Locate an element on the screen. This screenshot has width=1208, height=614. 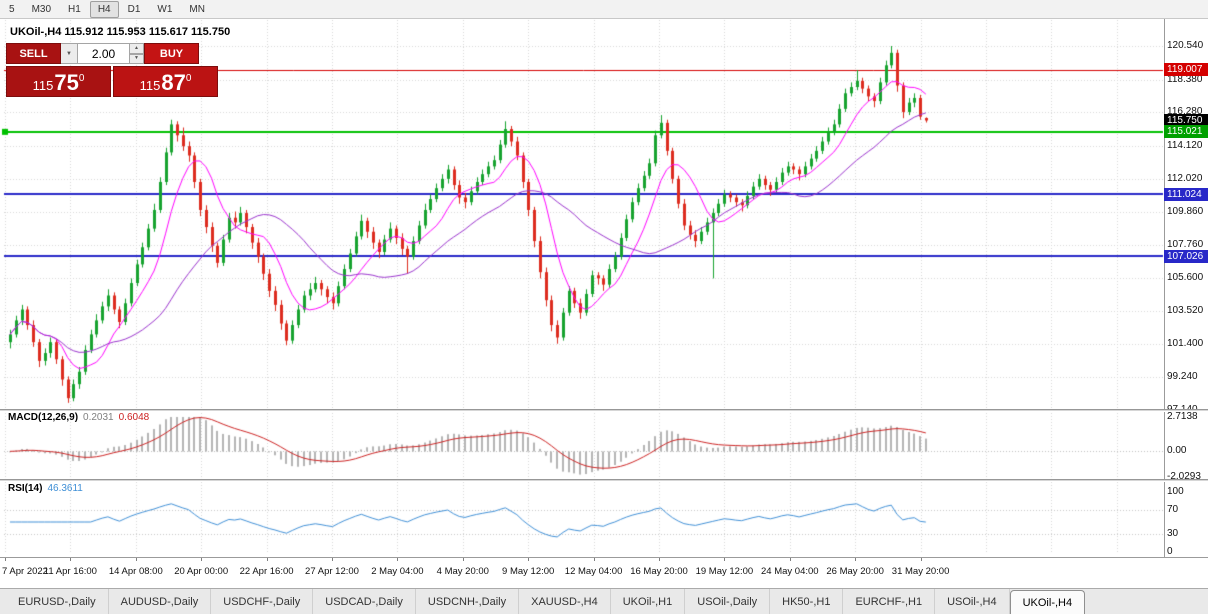
timeframe-button-W1: W1 is located at coordinates (165, 9).